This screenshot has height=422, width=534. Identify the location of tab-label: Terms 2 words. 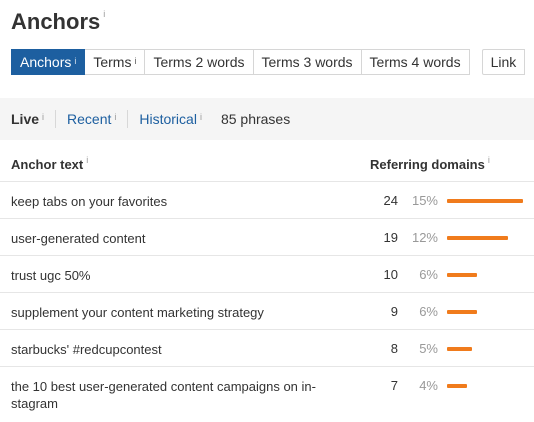
(199, 62).